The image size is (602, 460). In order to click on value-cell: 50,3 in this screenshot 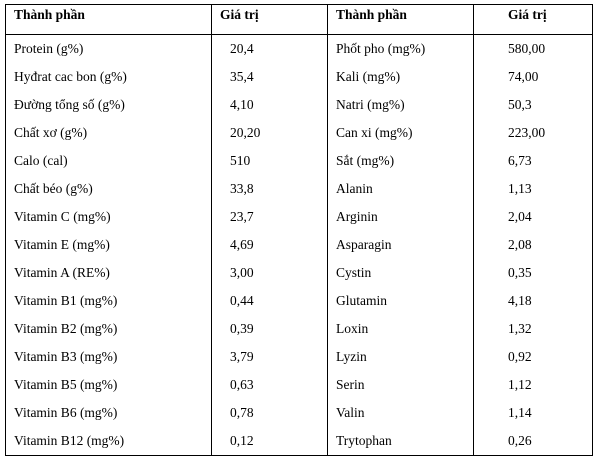, I will do `click(533, 105)`.